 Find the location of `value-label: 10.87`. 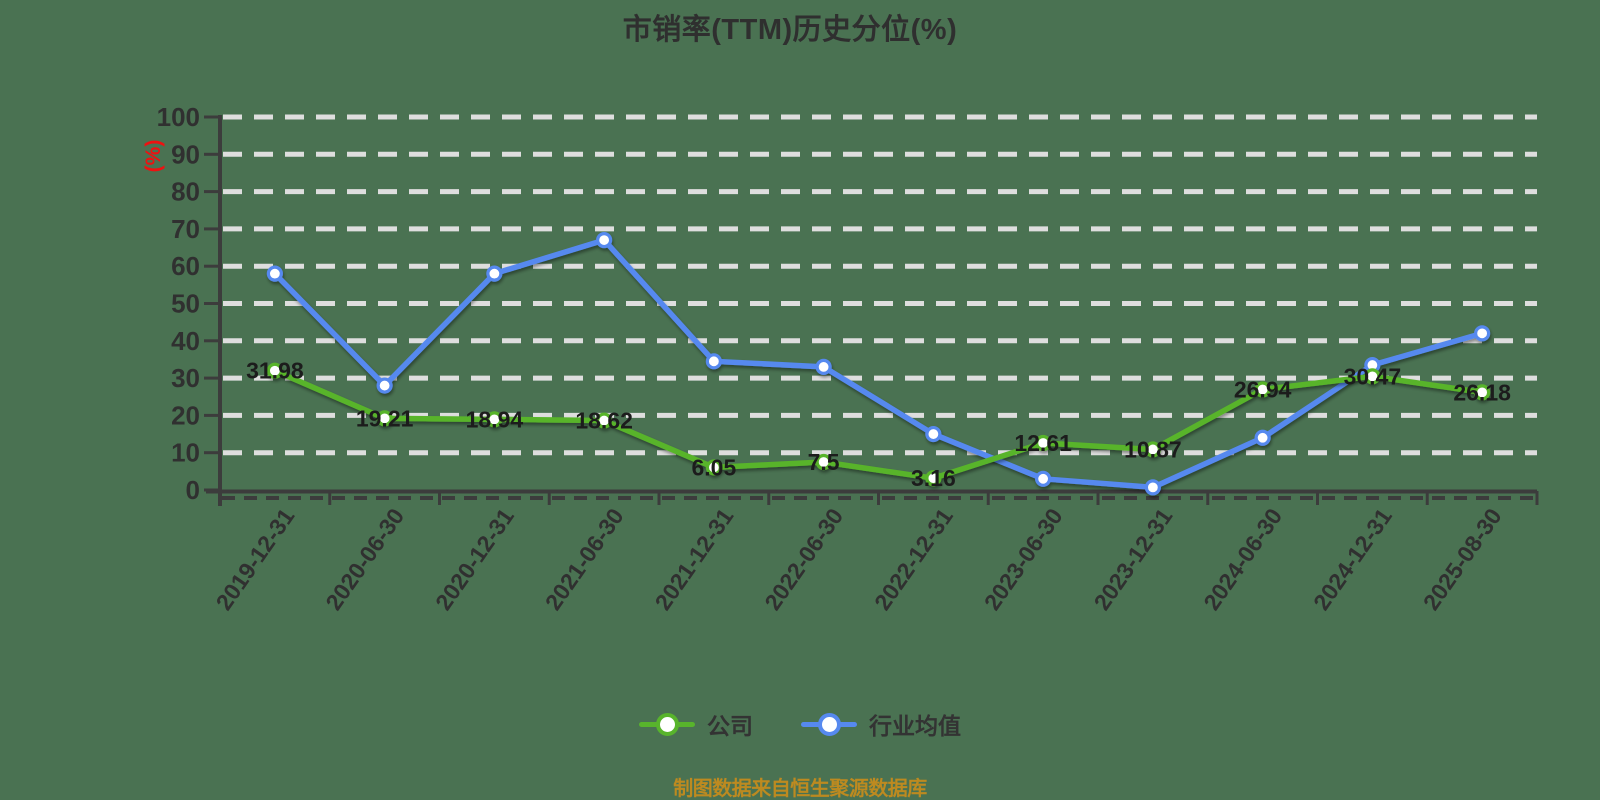

value-label: 10.87 is located at coordinates (1153, 449).